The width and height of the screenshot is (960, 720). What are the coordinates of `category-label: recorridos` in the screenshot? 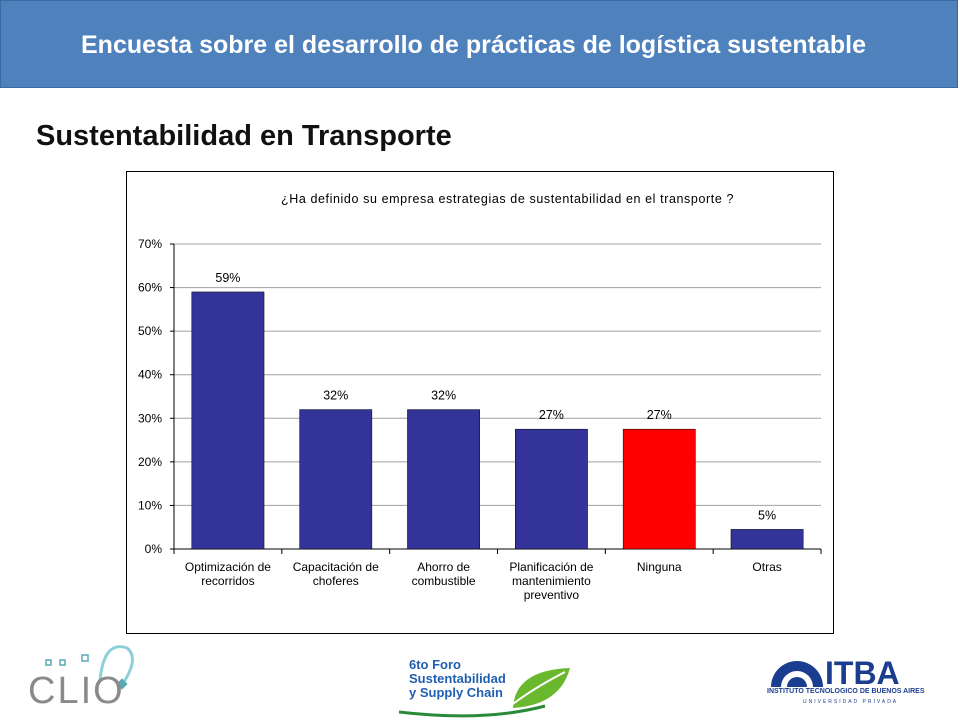 It's located at (227, 581).